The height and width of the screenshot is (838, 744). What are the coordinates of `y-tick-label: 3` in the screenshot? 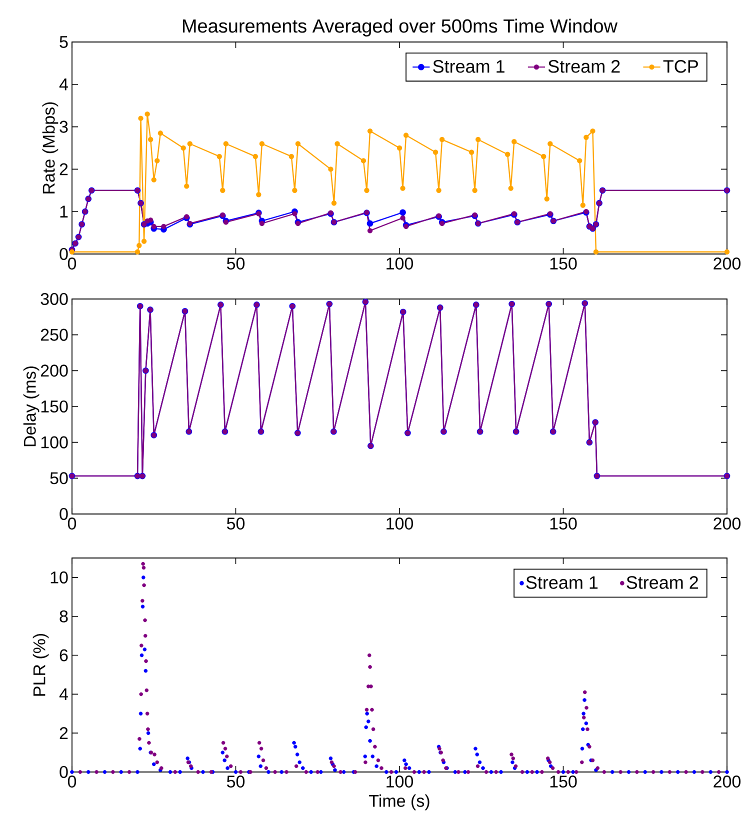 It's located at (64, 126).